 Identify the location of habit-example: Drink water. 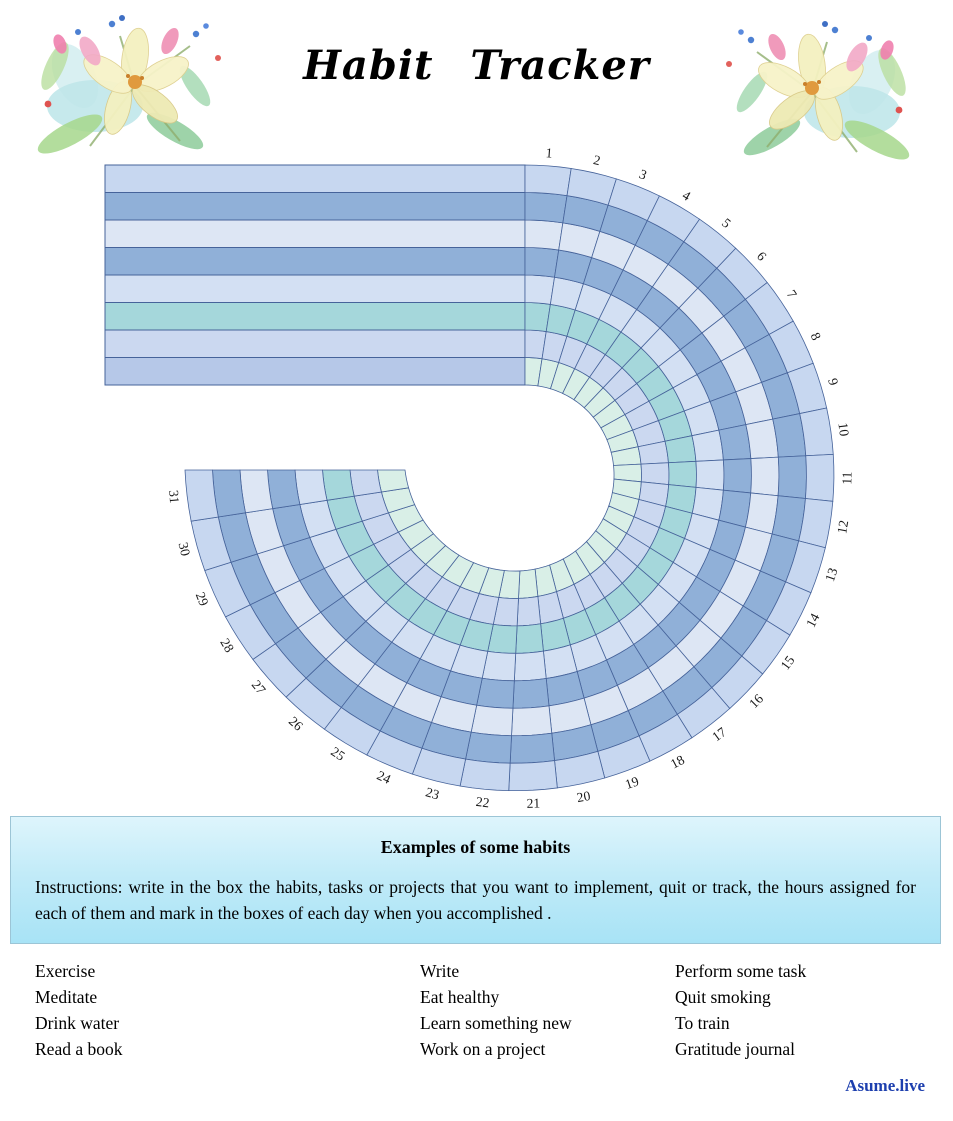
(77, 1023).